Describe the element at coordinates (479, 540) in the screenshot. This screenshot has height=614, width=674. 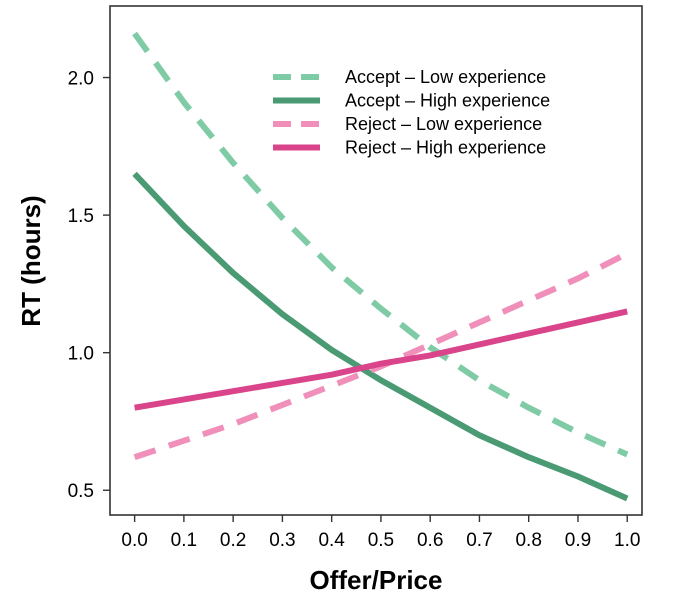
I see `x-tick-label: 0.7` at that location.